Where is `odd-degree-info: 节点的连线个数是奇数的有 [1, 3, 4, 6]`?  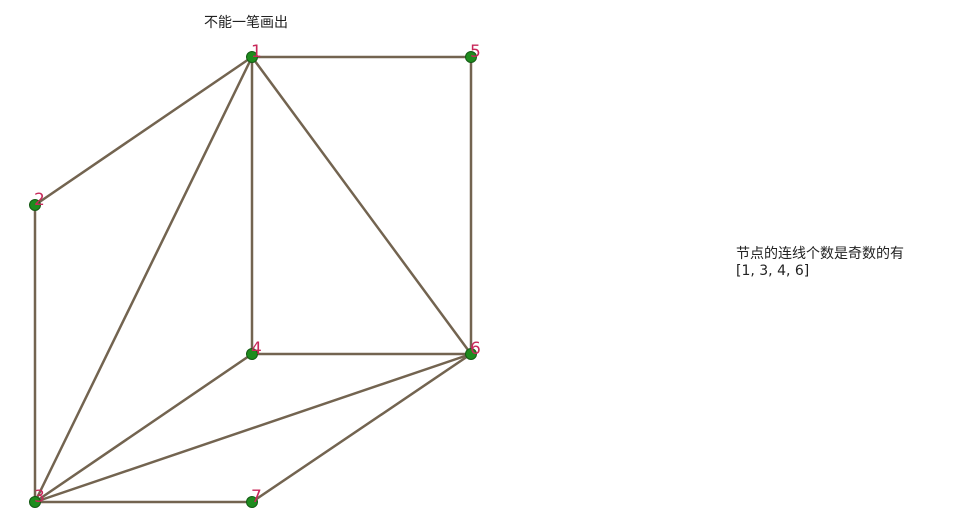
odd-degree-info: 节点的连线个数是奇数的有 [1, 3, 4, 6] is located at coordinates (820, 263).